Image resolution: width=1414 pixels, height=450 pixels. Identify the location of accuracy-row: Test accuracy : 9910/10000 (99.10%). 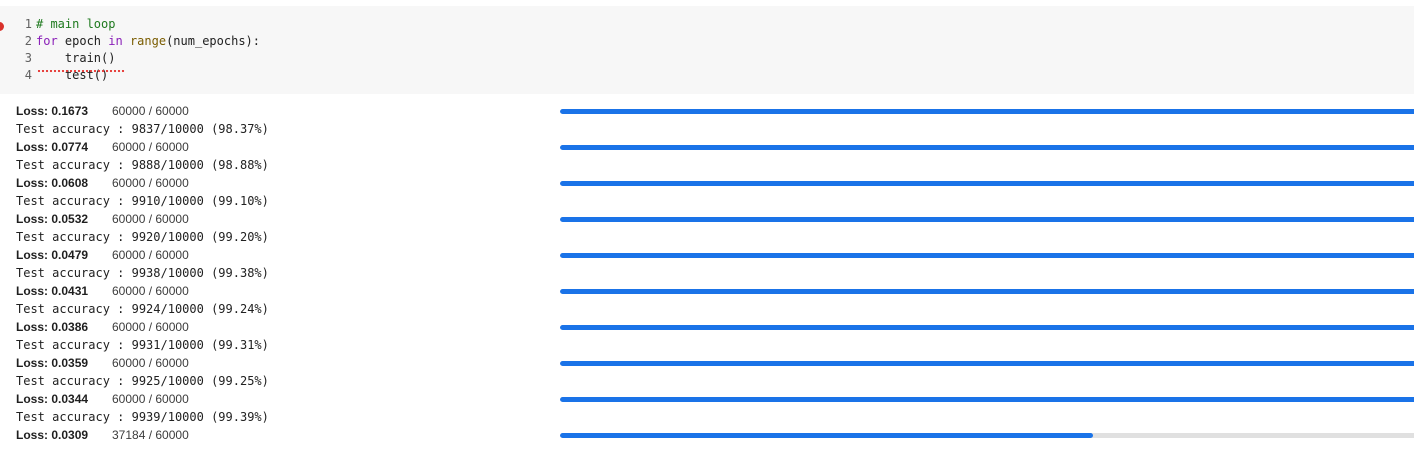
(707, 201).